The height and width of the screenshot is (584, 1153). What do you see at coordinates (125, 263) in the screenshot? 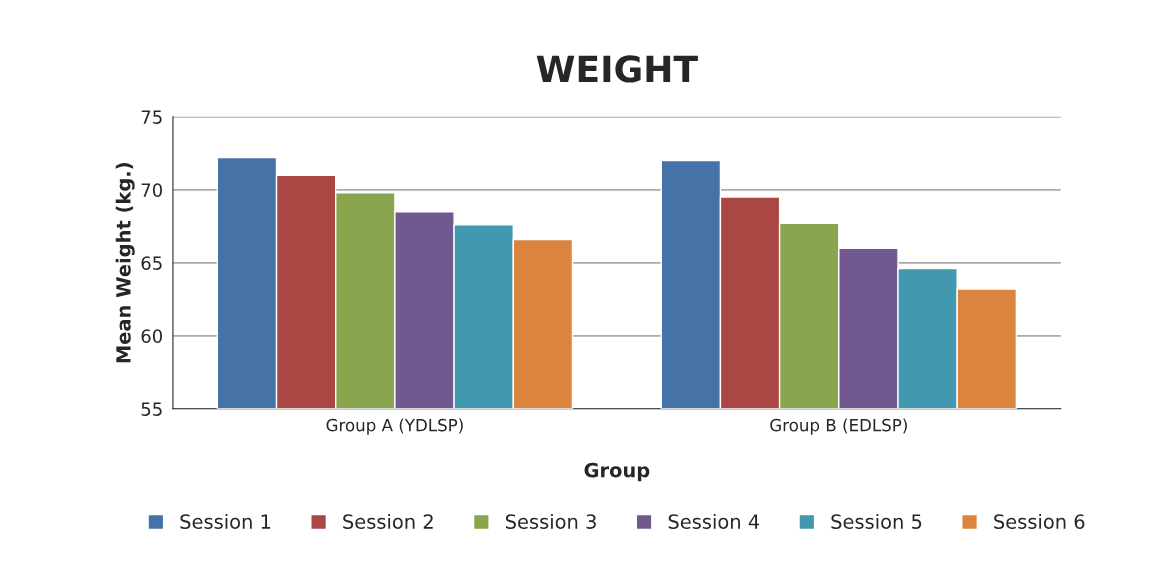
I see `y-axis-title: Mean Weight (kg.)` at bounding box center [125, 263].